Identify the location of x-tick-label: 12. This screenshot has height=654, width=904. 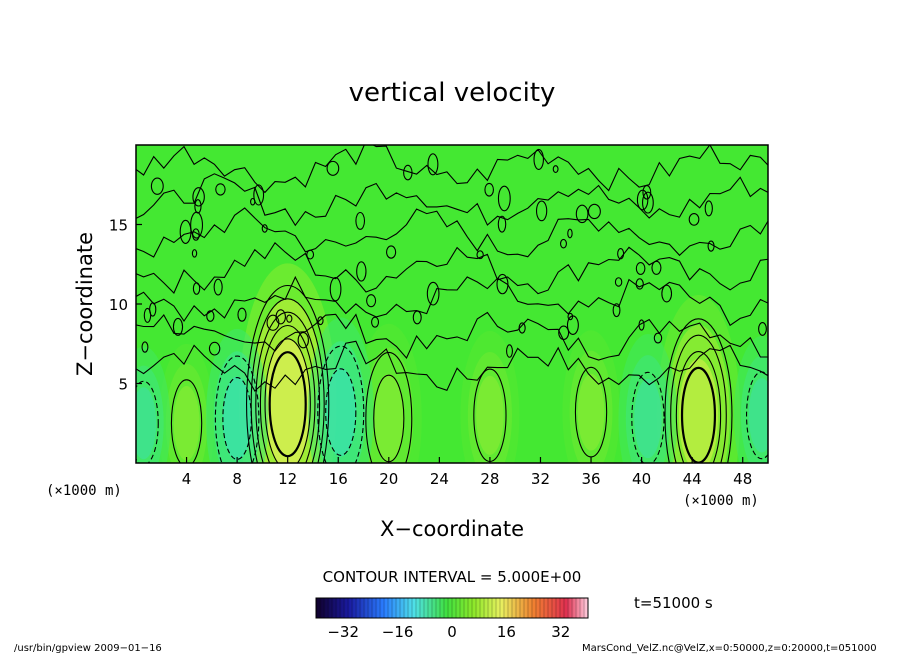
(287, 479).